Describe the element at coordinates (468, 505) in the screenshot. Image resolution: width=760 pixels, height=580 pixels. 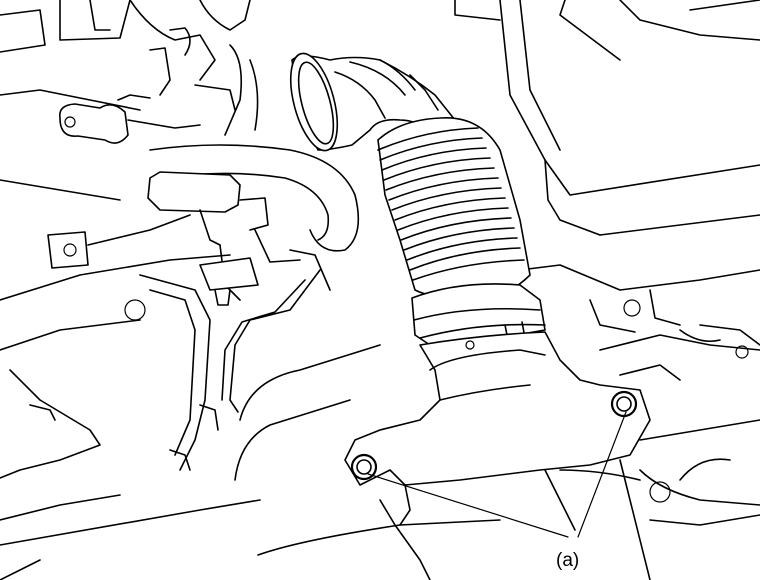
I see `leader-line-left` at that location.